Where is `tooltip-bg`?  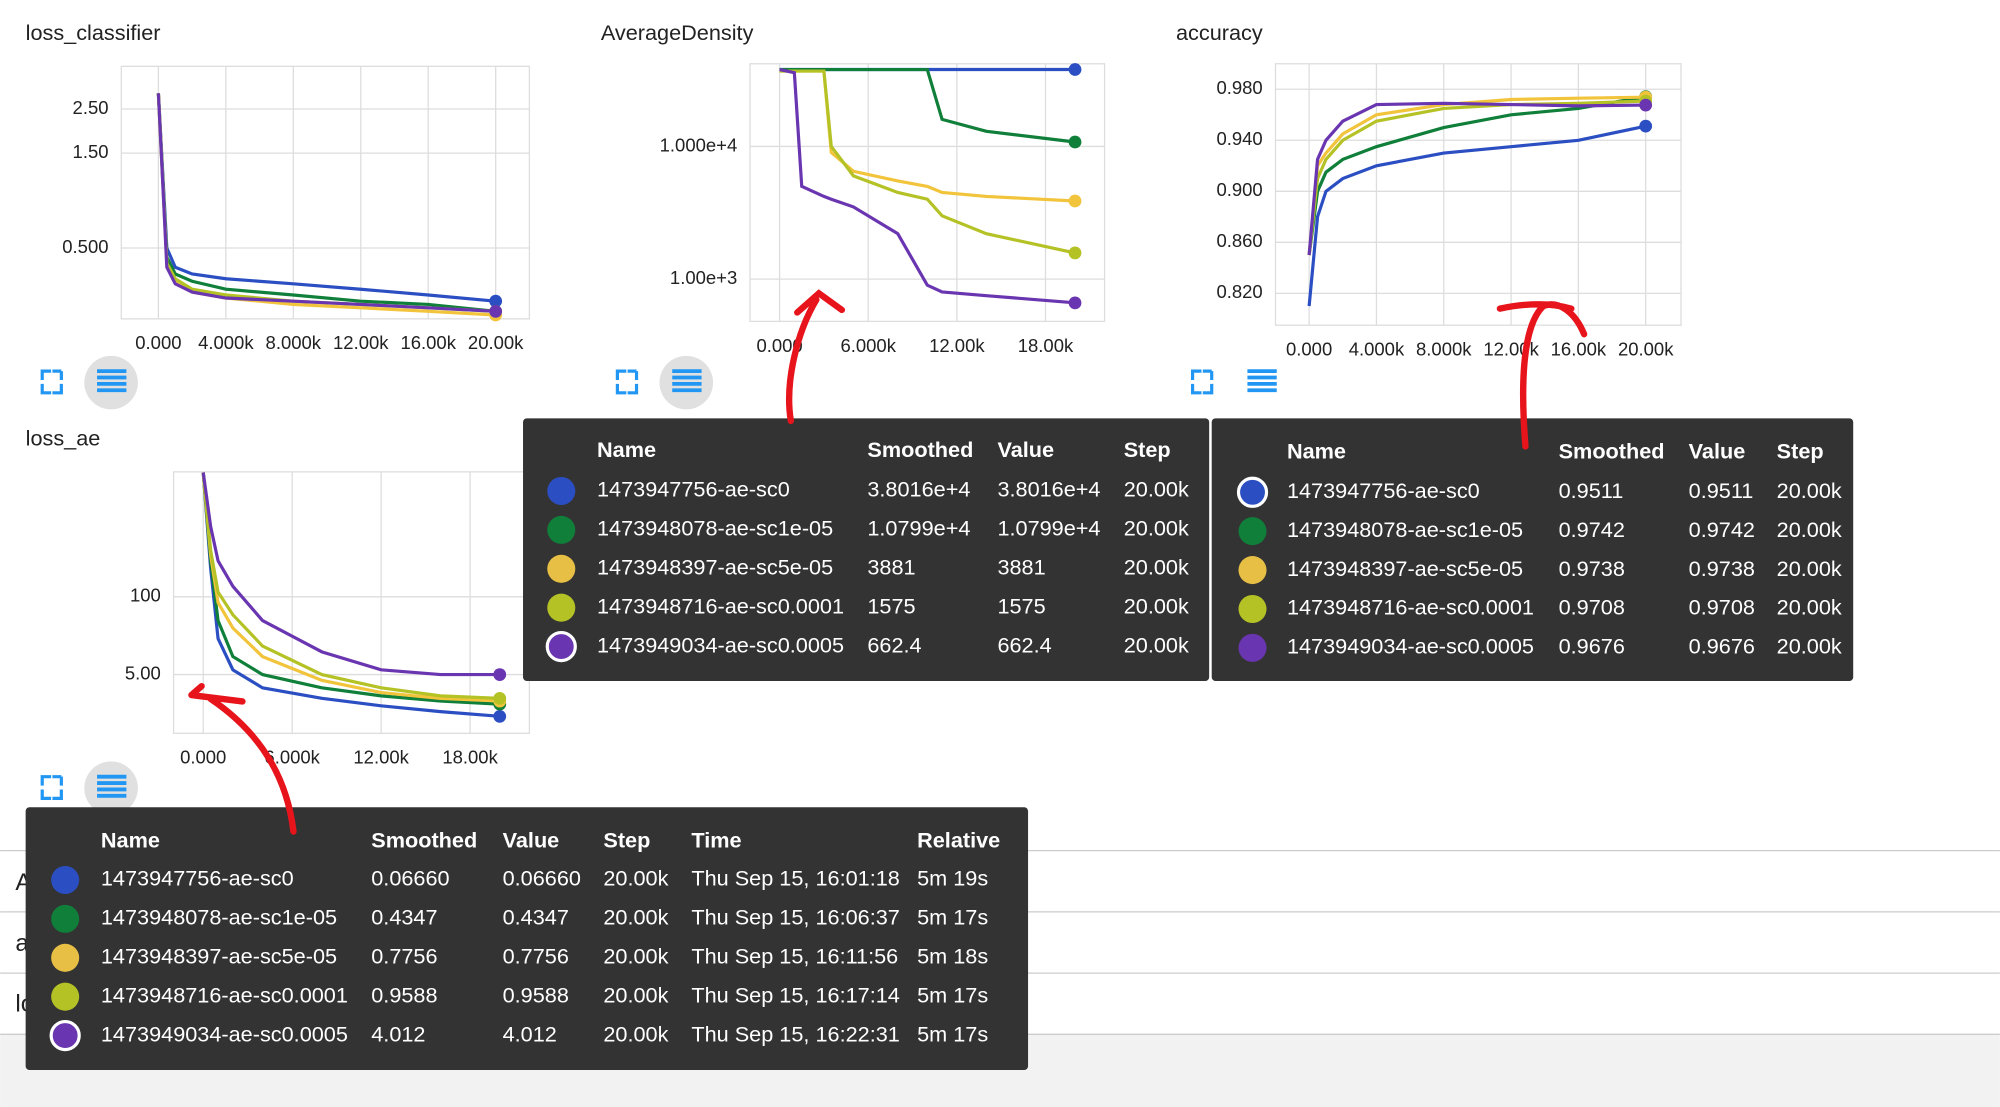
tooltip-bg is located at coordinates (866, 550).